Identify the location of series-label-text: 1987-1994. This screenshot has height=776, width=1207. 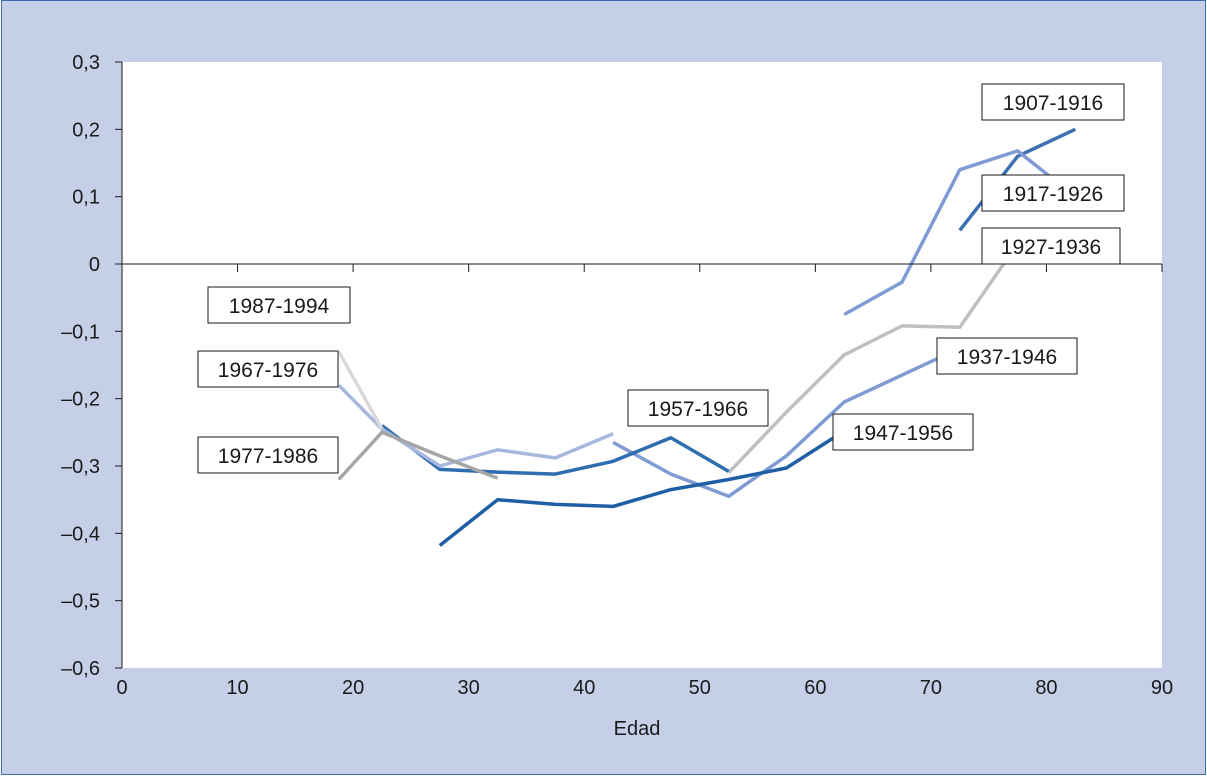
(279, 306).